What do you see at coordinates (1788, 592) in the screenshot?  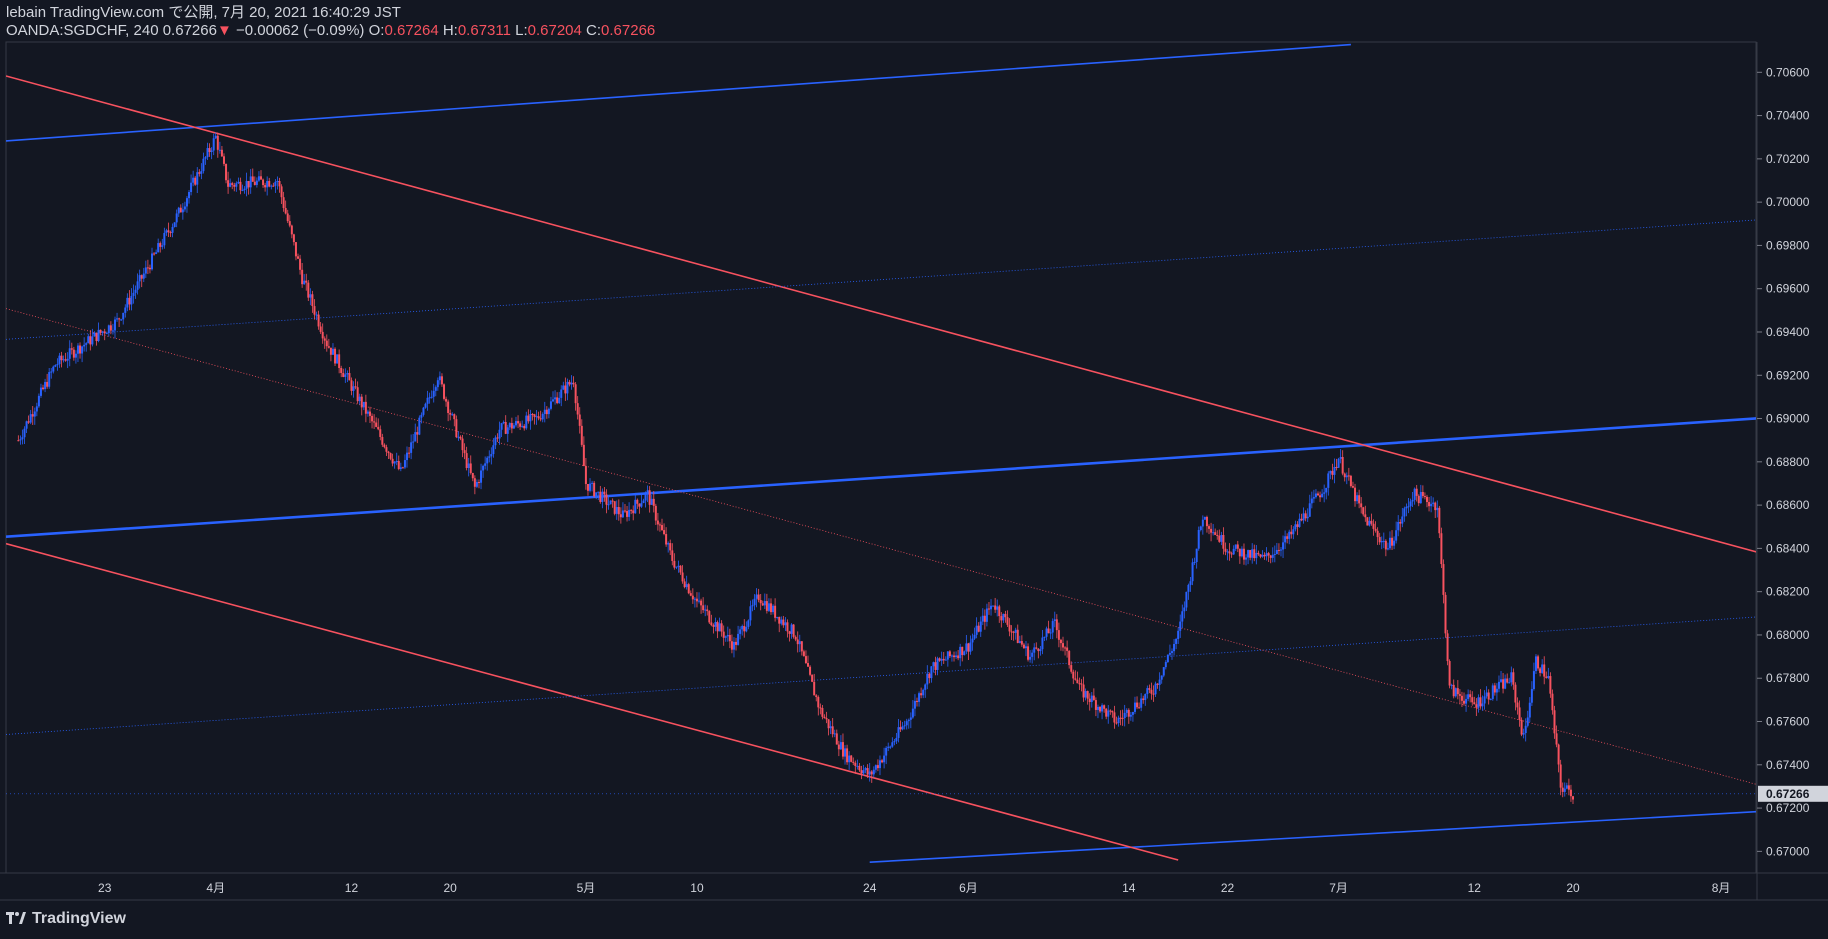 I see `y-tick-label: 0.68200` at bounding box center [1788, 592].